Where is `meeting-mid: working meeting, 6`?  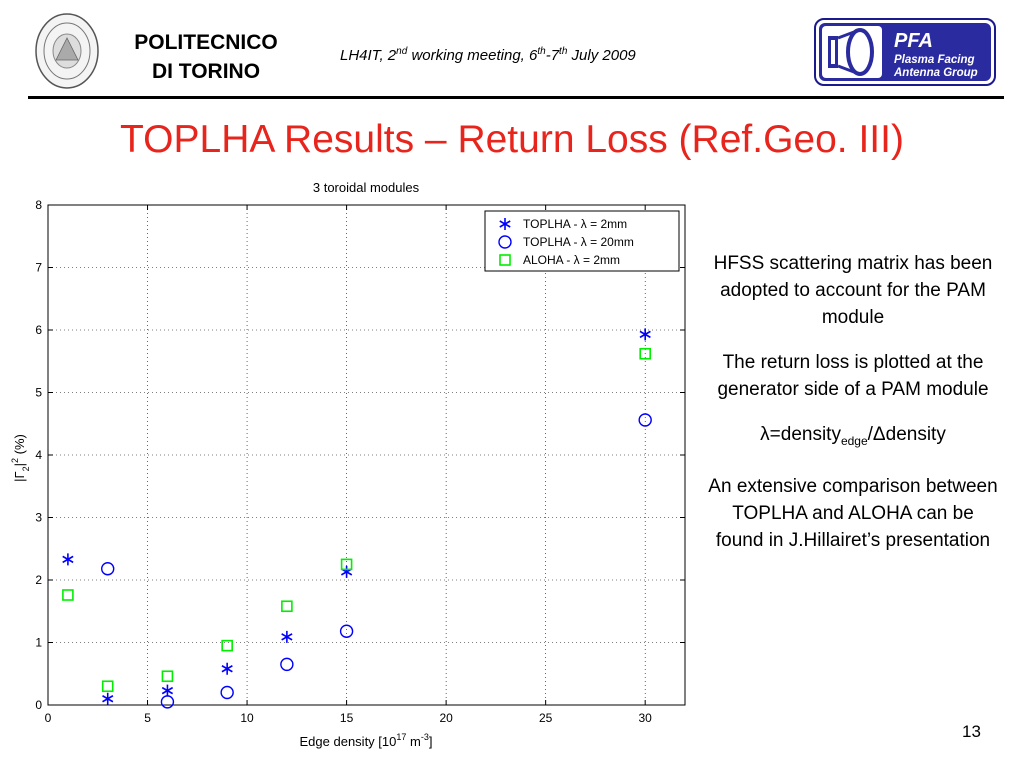
meeting-mid: working meeting, 6 is located at coordinates (472, 55).